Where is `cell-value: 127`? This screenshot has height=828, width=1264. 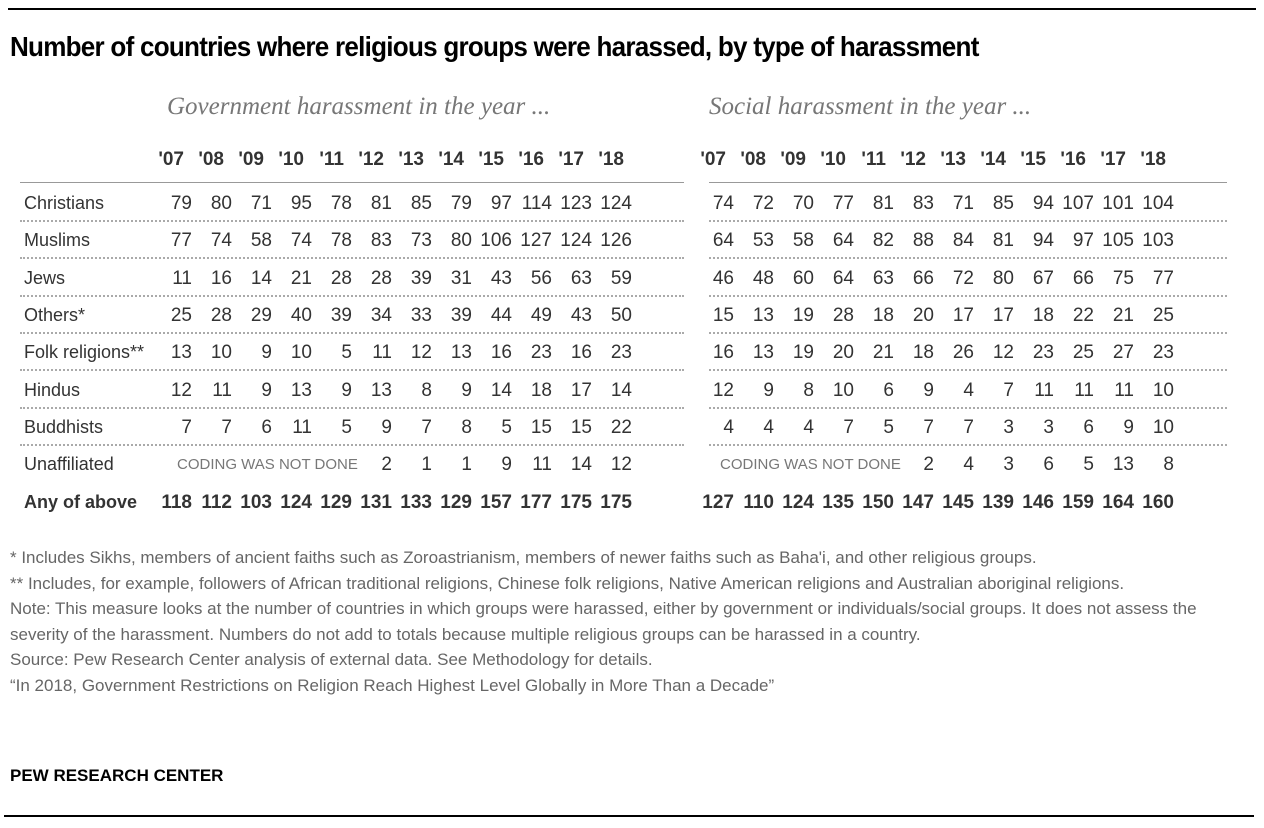 cell-value: 127 is located at coordinates (536, 240).